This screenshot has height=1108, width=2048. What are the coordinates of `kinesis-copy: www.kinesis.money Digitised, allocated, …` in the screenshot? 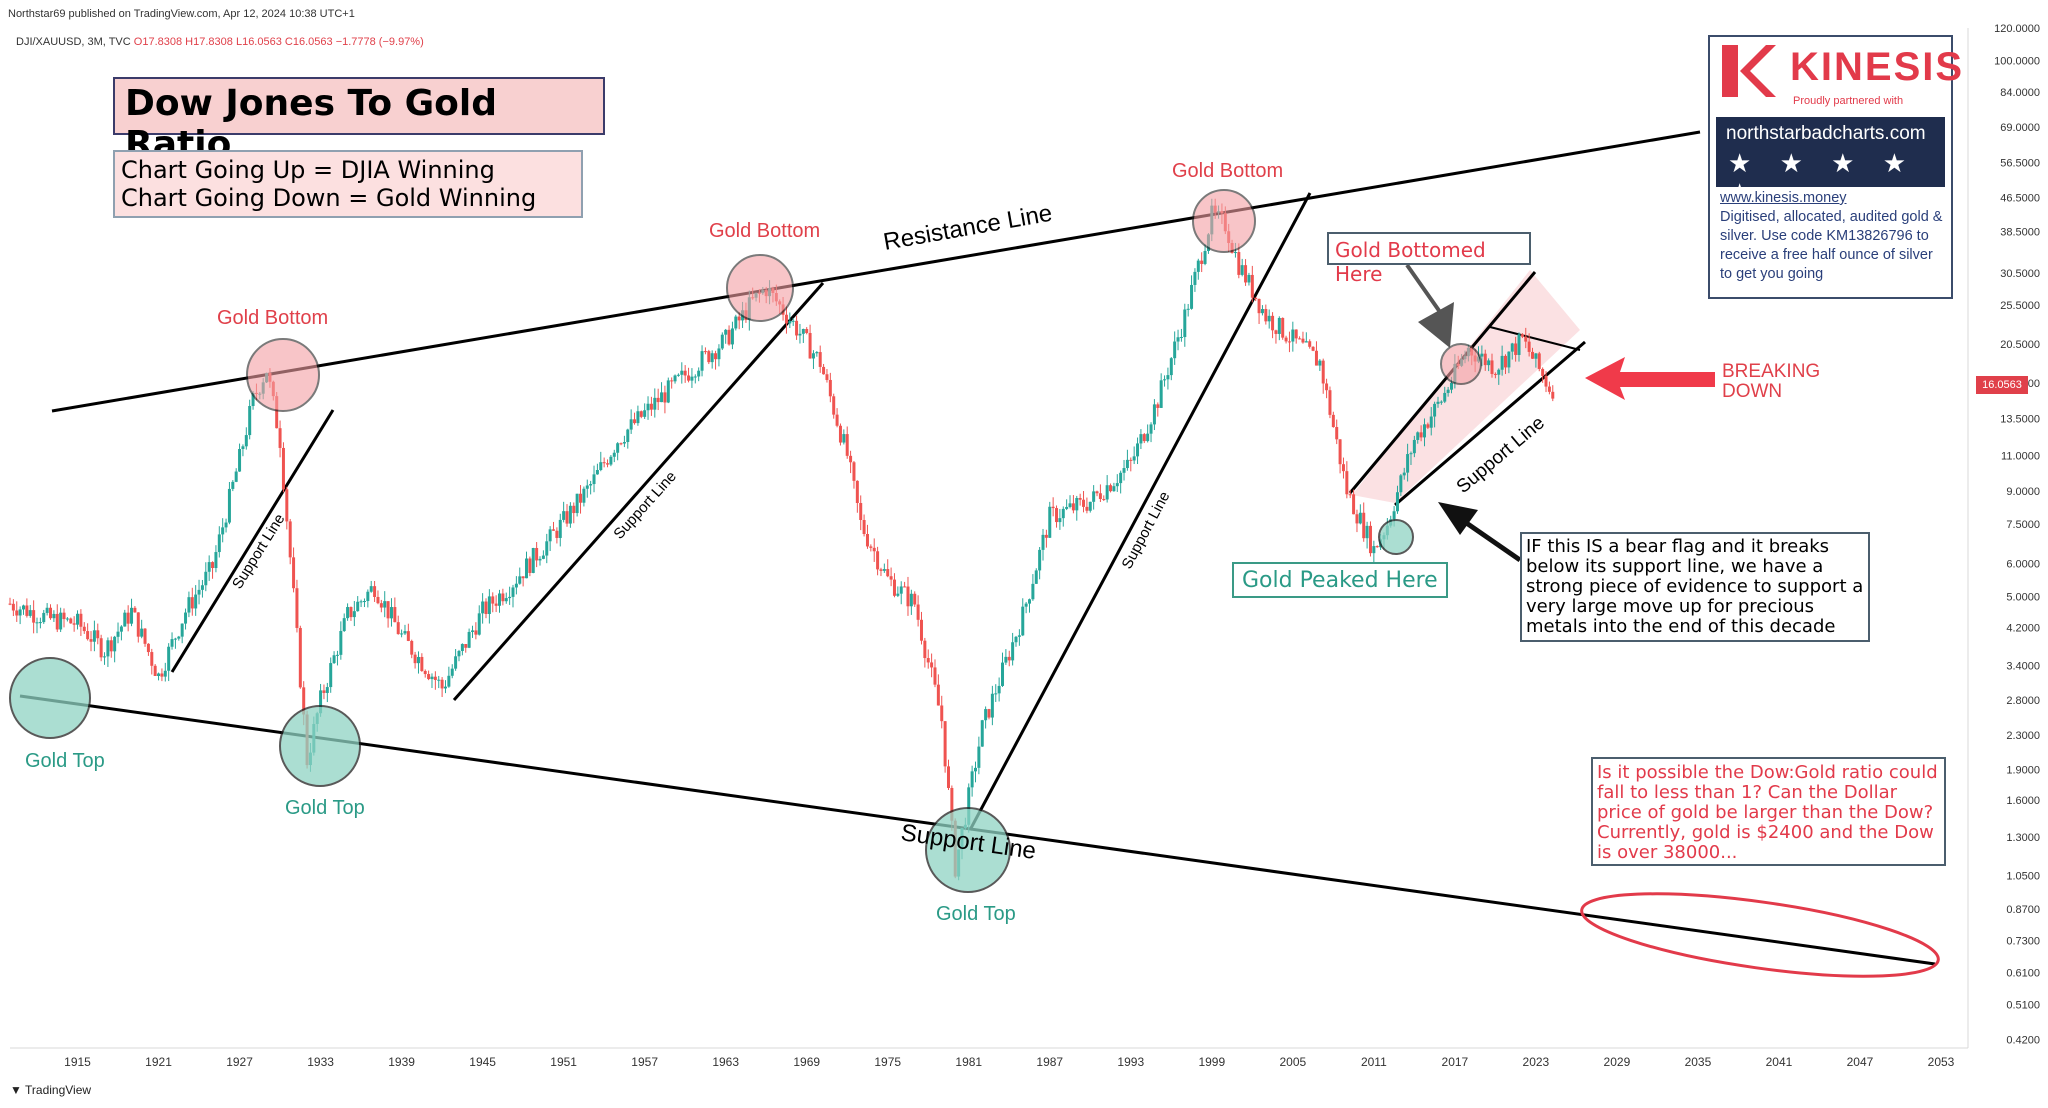 It's located at (1834, 236).